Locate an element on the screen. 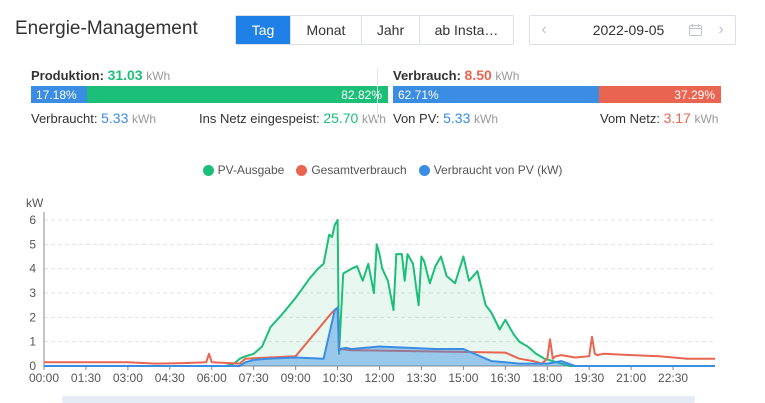  legend-label-total: Gesamtverbrauch is located at coordinates (359, 170).